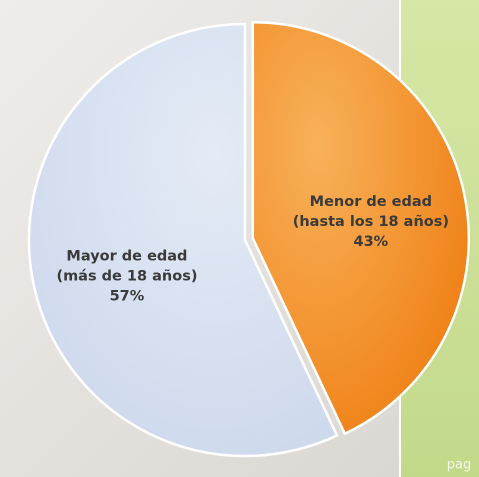  I want to click on page-text: pag, so click(459, 465).